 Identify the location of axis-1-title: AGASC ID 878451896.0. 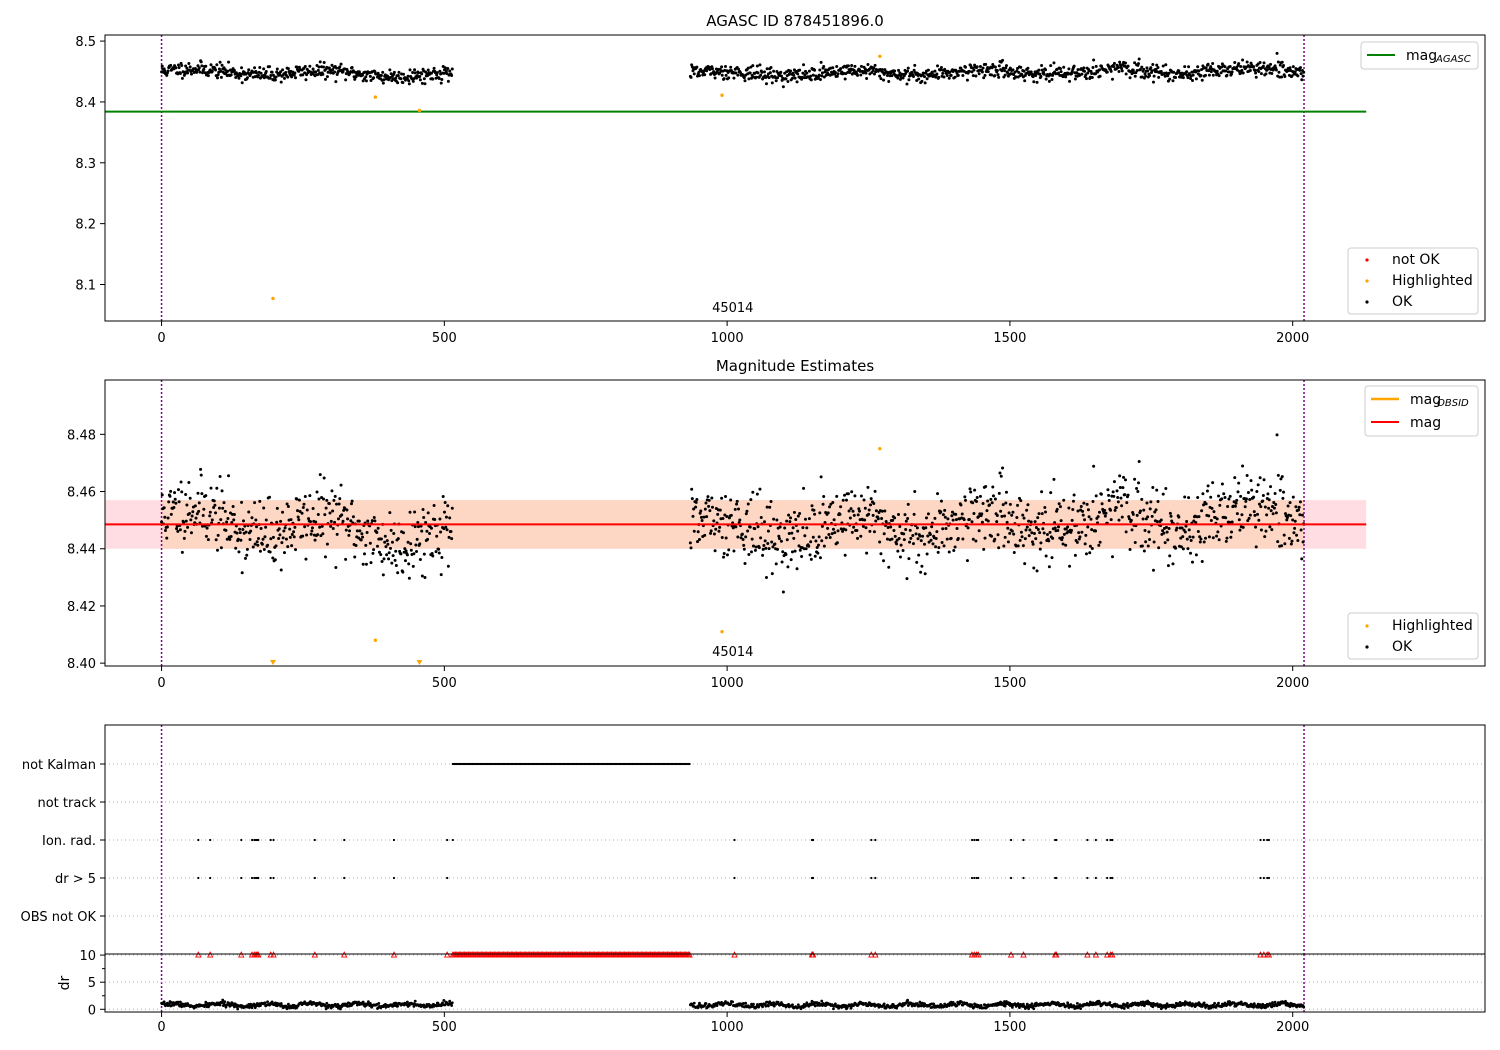
(795, 21).